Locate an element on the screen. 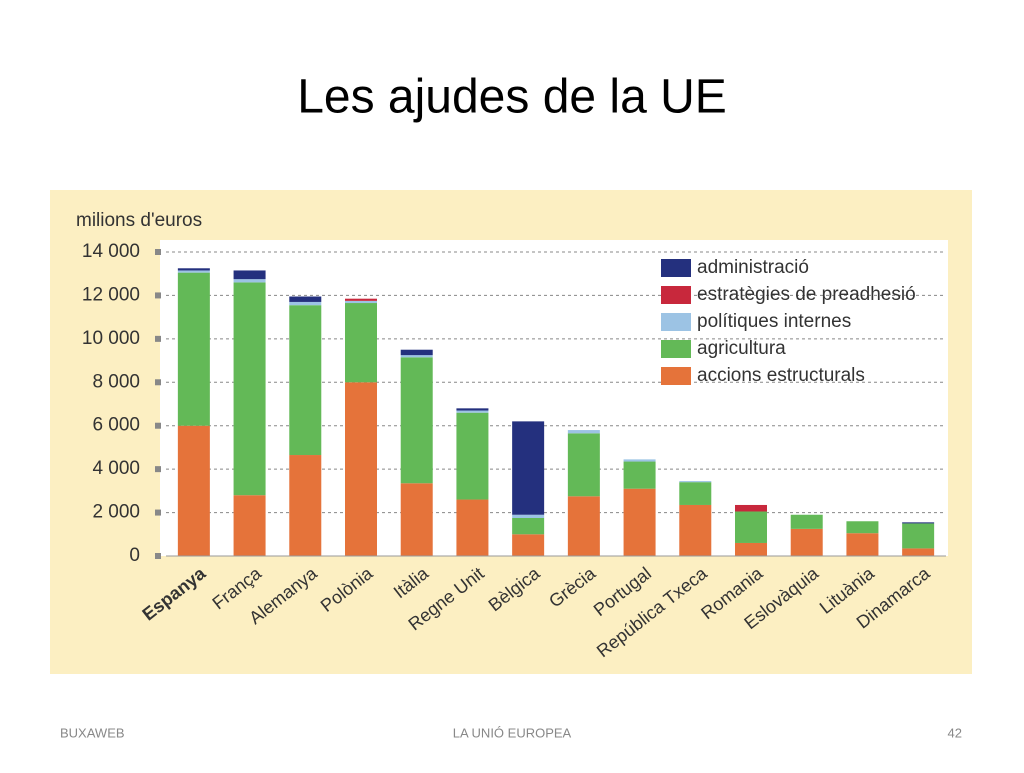 The height and width of the screenshot is (773, 1024). y-tick-label: 4 000 is located at coordinates (116, 468).